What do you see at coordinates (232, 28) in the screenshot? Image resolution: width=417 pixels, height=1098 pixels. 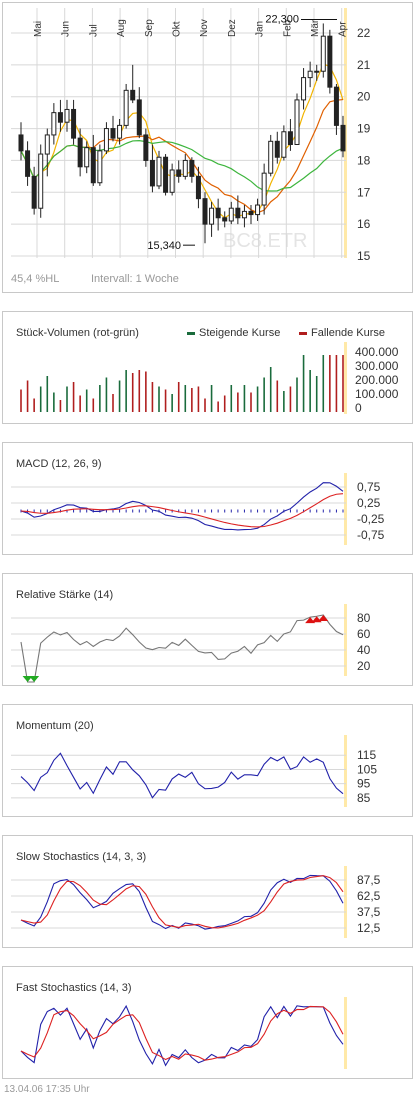 I see `month-label: Dez` at bounding box center [232, 28].